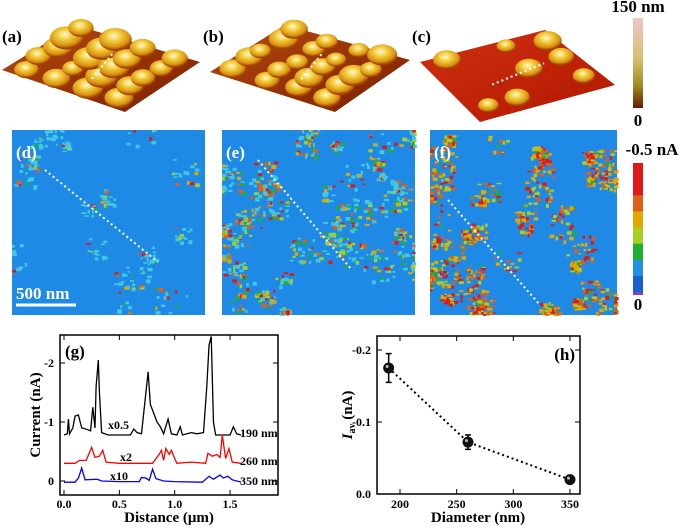 The image size is (685, 529). I want to click on series-label-350: 350 nm, so click(259, 481).